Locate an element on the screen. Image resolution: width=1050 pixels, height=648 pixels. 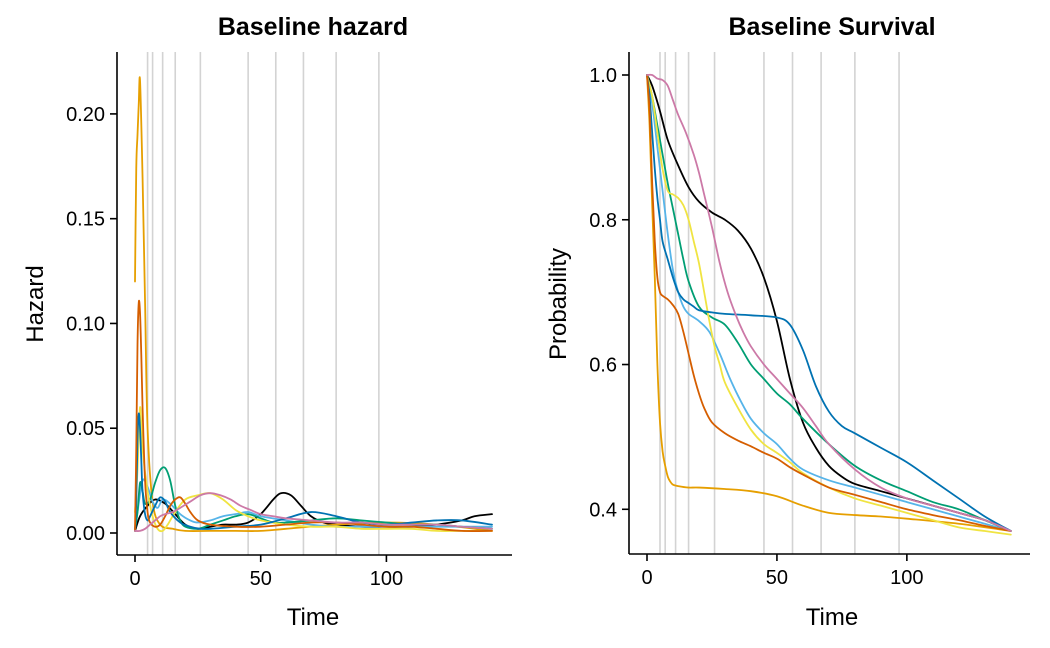
survival-x-tick-label: 0 is located at coordinates (646, 578).